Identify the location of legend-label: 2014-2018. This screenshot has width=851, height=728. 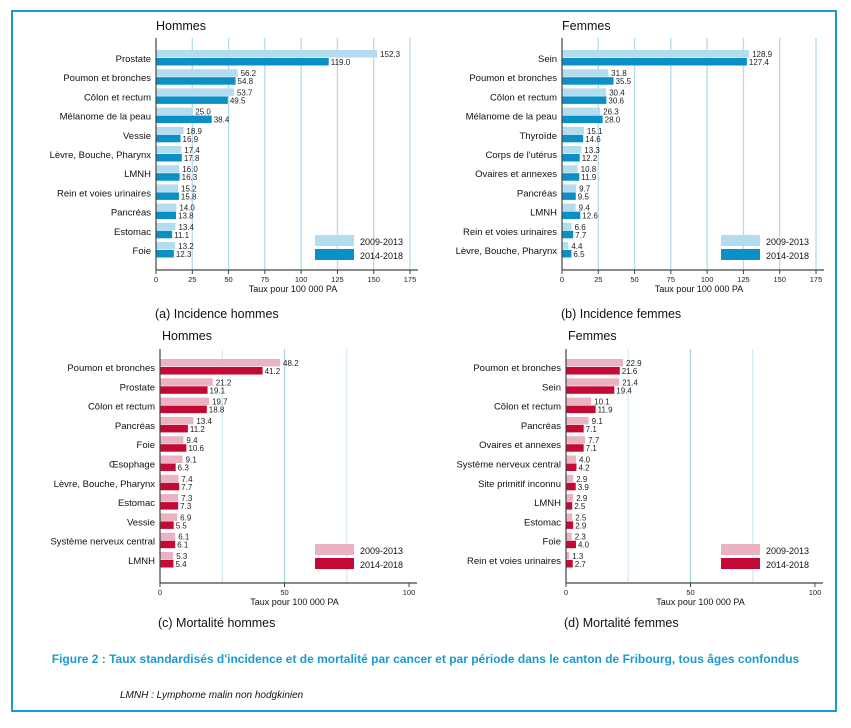
(381, 565).